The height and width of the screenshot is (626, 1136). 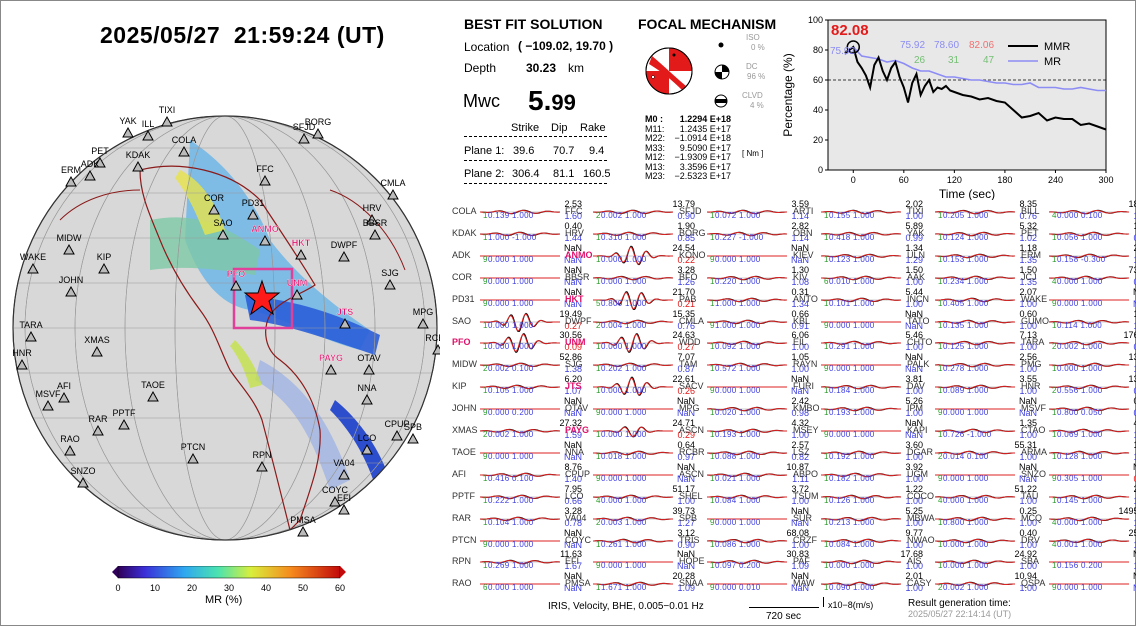 What do you see at coordinates (800, 566) in the screenshot?
I see `ratio-value: 1.09` at bounding box center [800, 566].